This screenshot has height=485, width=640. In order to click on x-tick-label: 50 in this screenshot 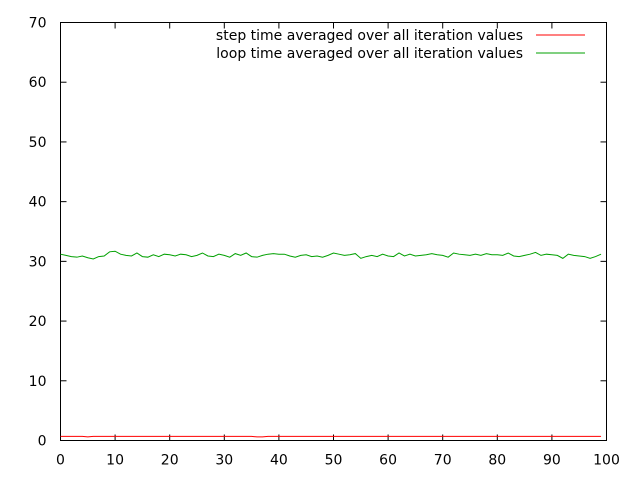, I will do `click(334, 461)`.